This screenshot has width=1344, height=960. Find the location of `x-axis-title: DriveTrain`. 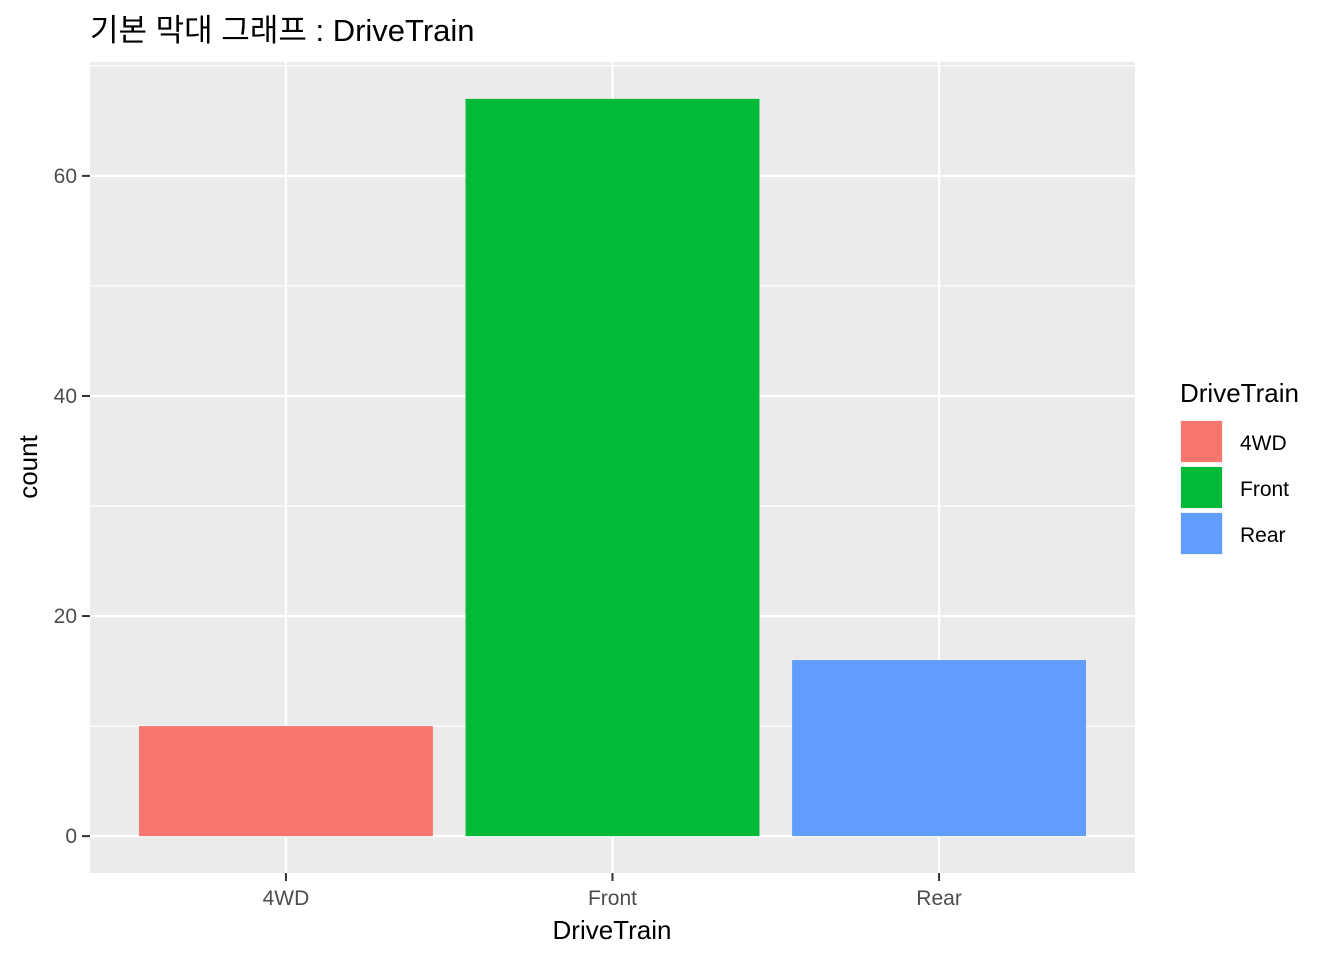

x-axis-title: DriveTrain is located at coordinates (612, 930).